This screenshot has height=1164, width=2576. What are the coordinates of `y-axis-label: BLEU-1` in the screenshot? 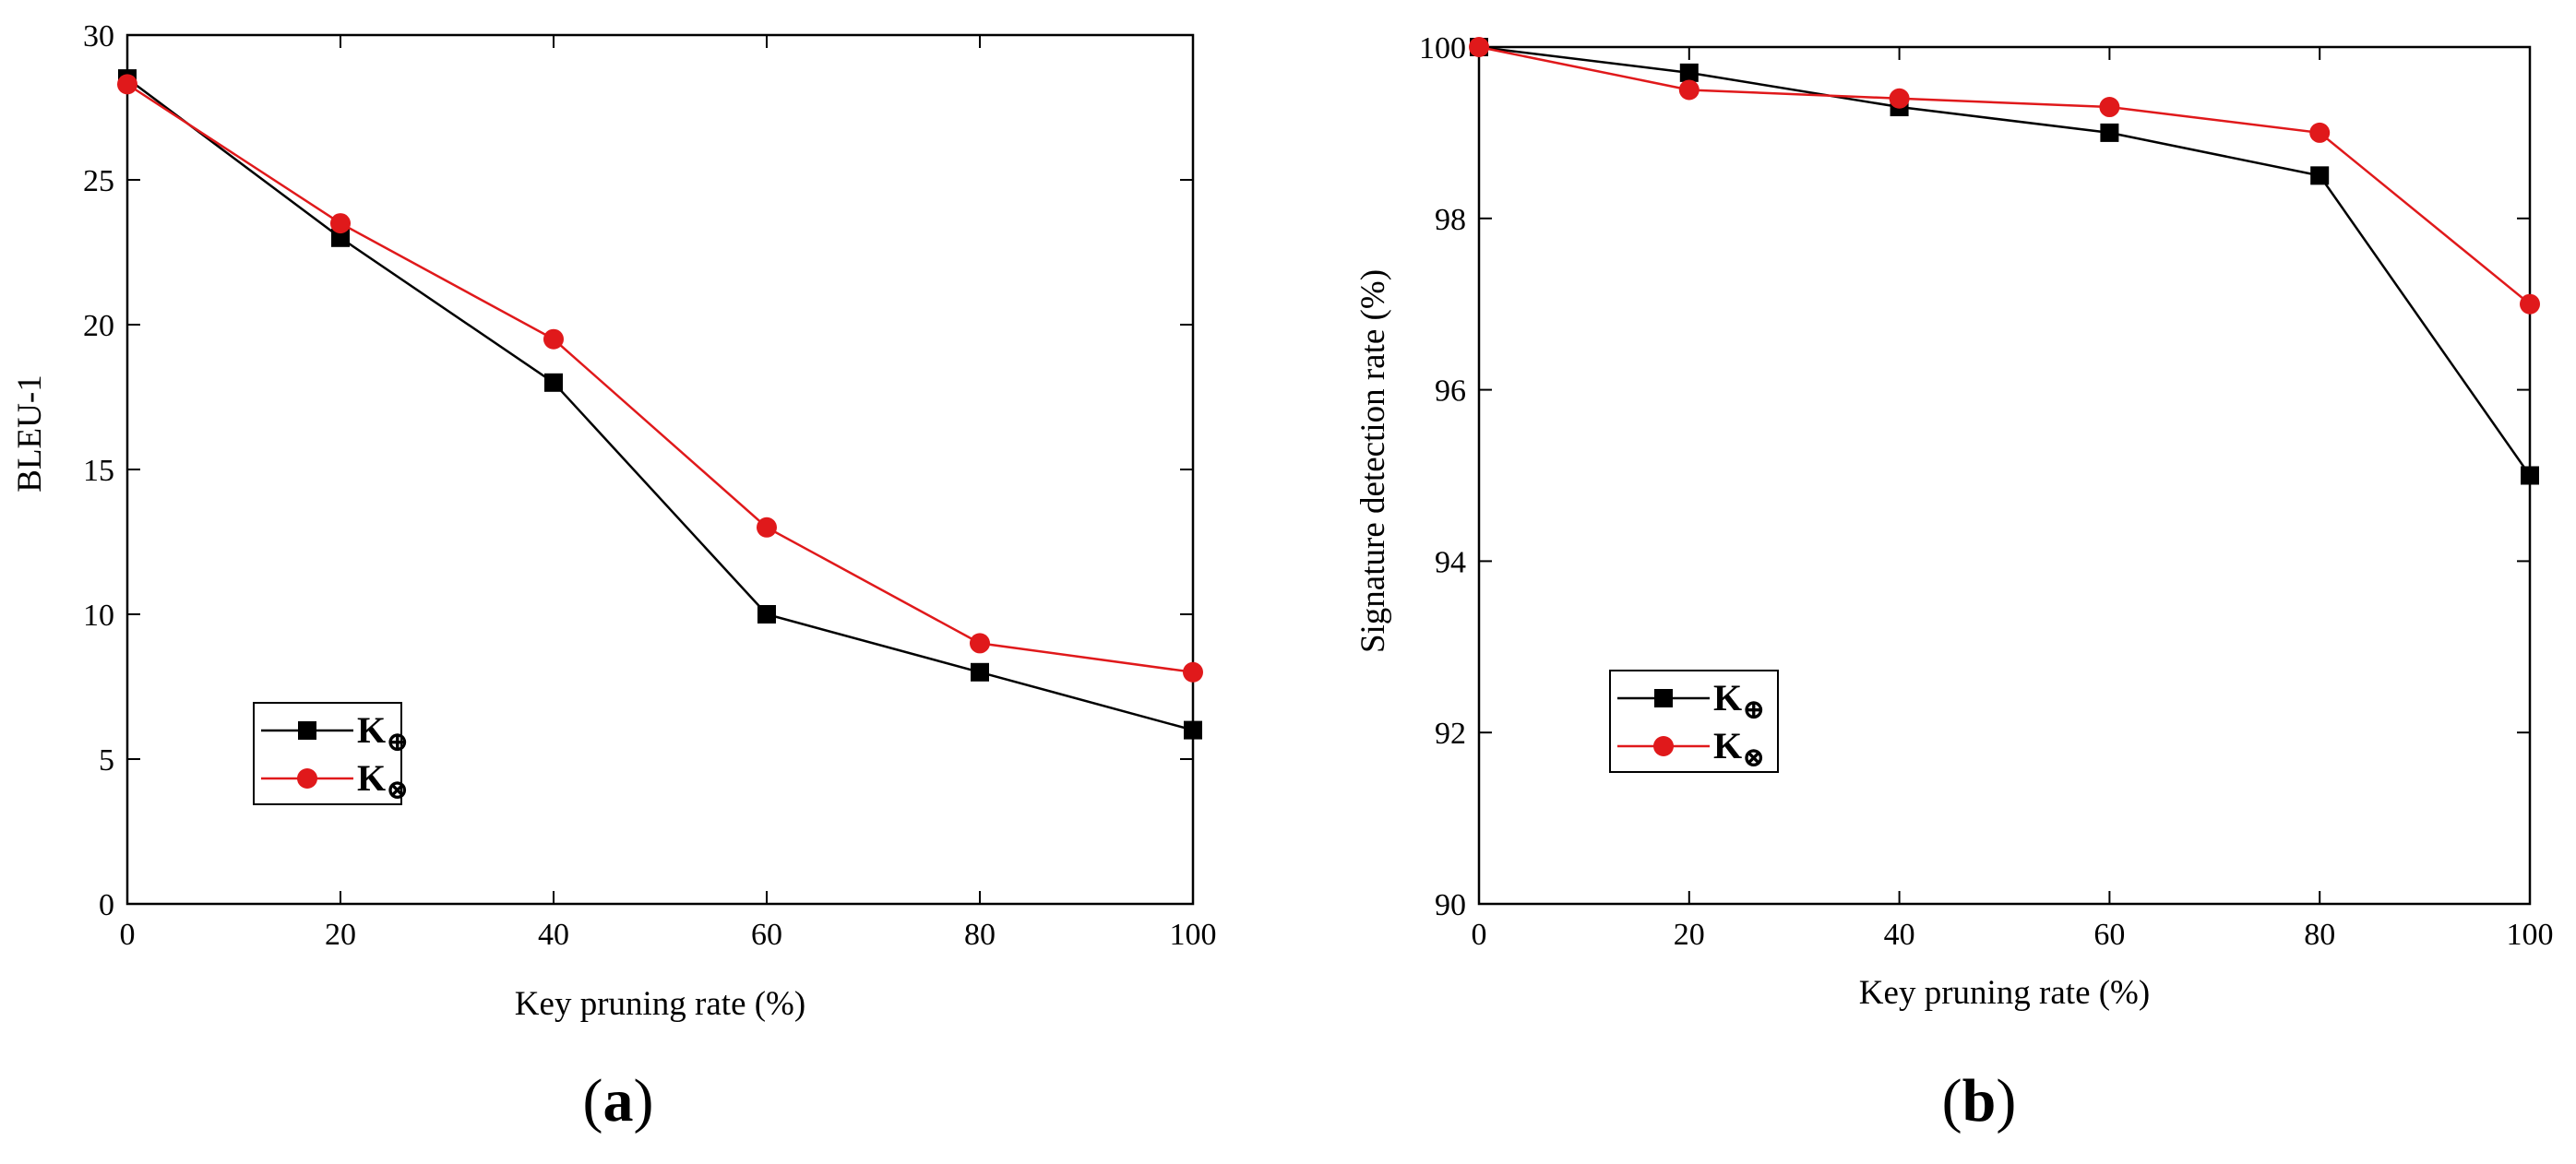 It's located at (30, 433).